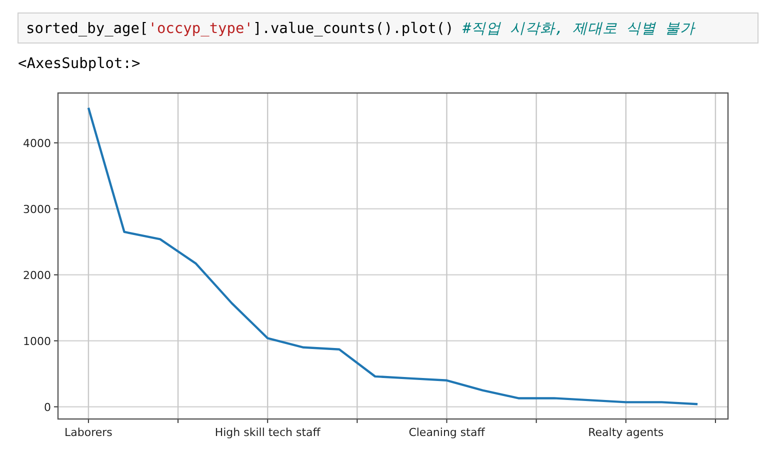 This screenshot has height=454, width=767. What do you see at coordinates (47, 407) in the screenshot?
I see `y-tick-label: 0` at bounding box center [47, 407].